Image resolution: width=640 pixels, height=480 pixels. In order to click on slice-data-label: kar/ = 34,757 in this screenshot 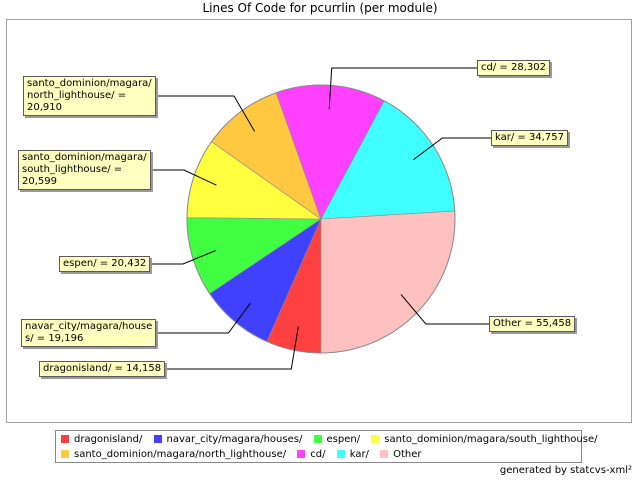, I will do `click(529, 138)`.